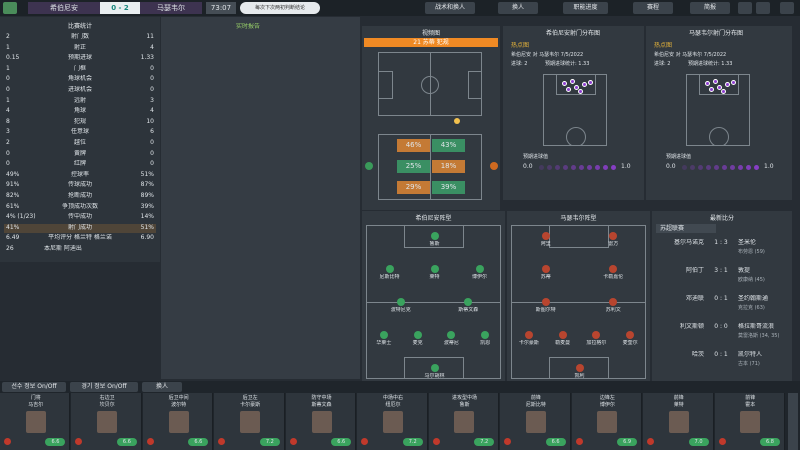  Describe the element at coordinates (13, 195) in the screenshot. I see `stat-home: 82%` at that location.